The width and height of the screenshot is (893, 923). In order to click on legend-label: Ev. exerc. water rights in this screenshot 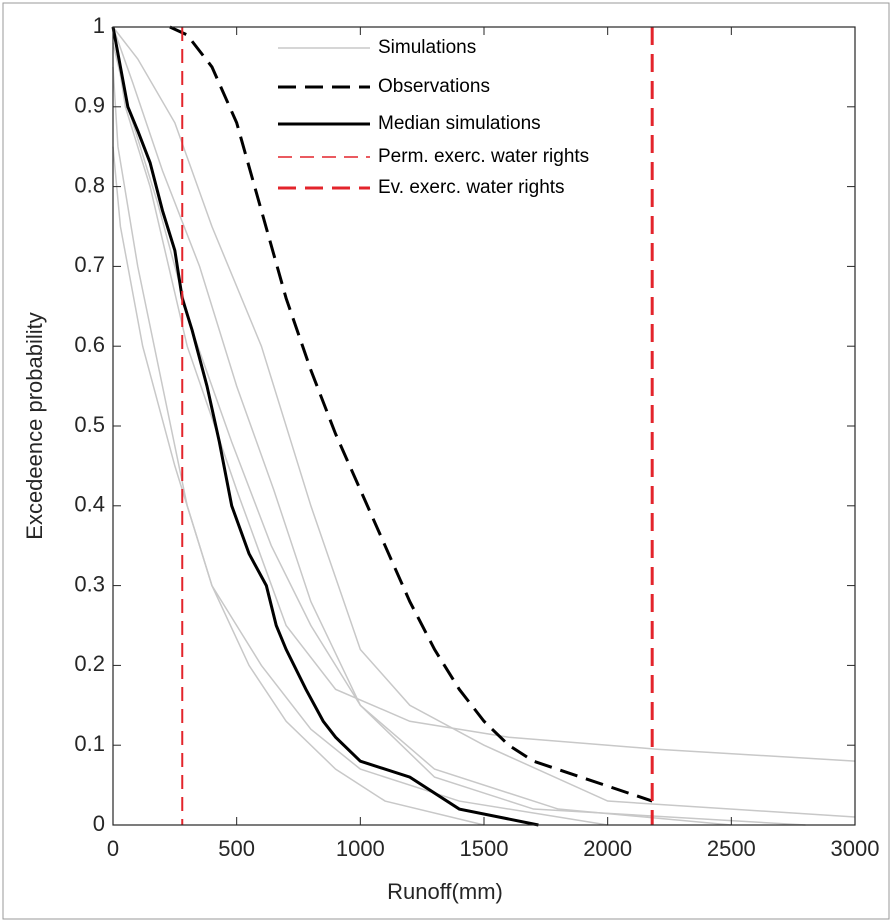, I will do `click(471, 187)`.